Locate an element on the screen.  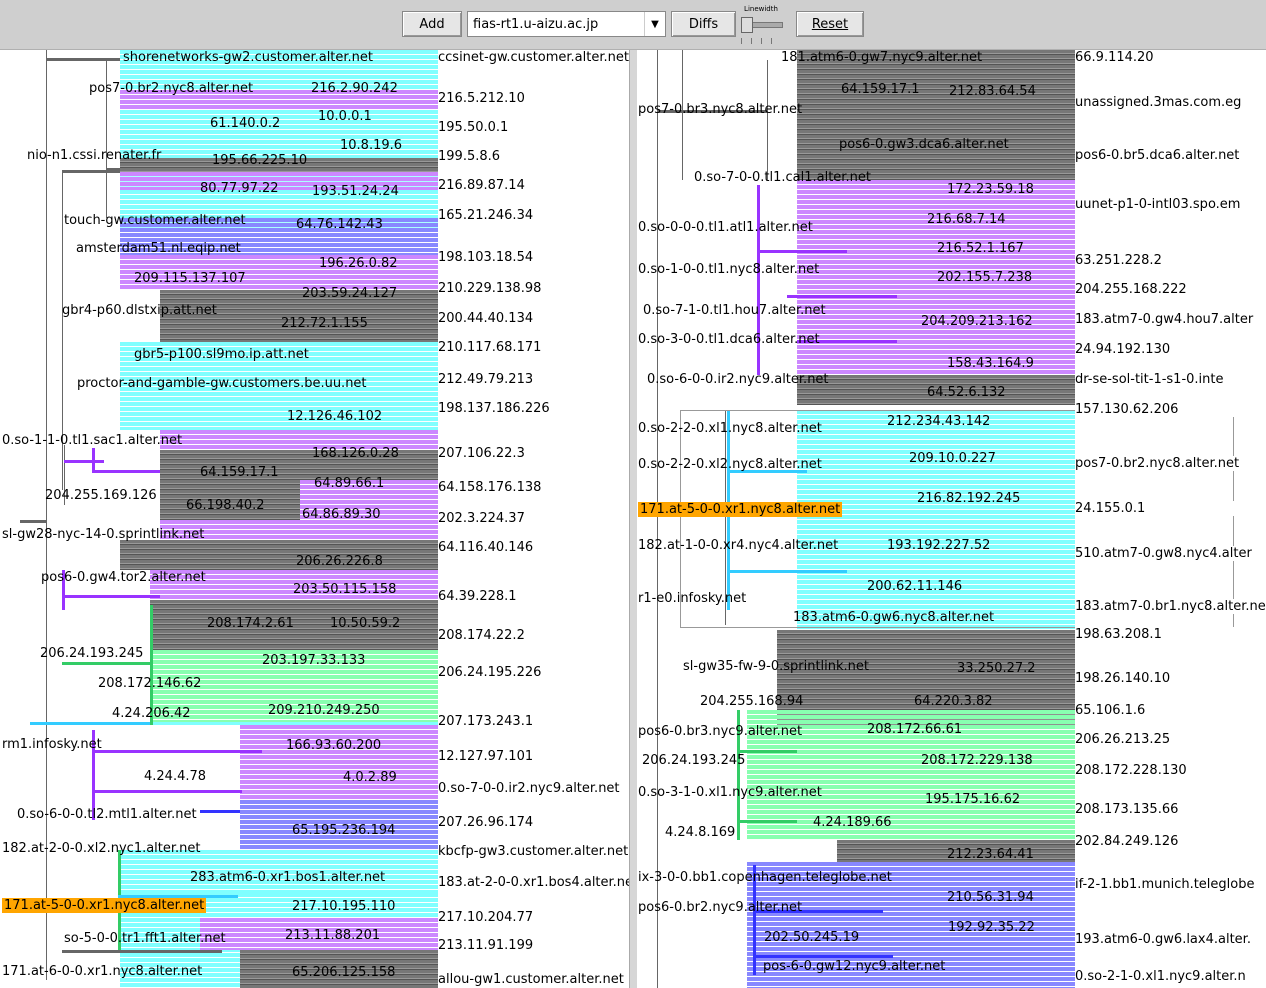
leaf-label: kbcfp-gw3.customer.alter.net is located at coordinates (533, 851).